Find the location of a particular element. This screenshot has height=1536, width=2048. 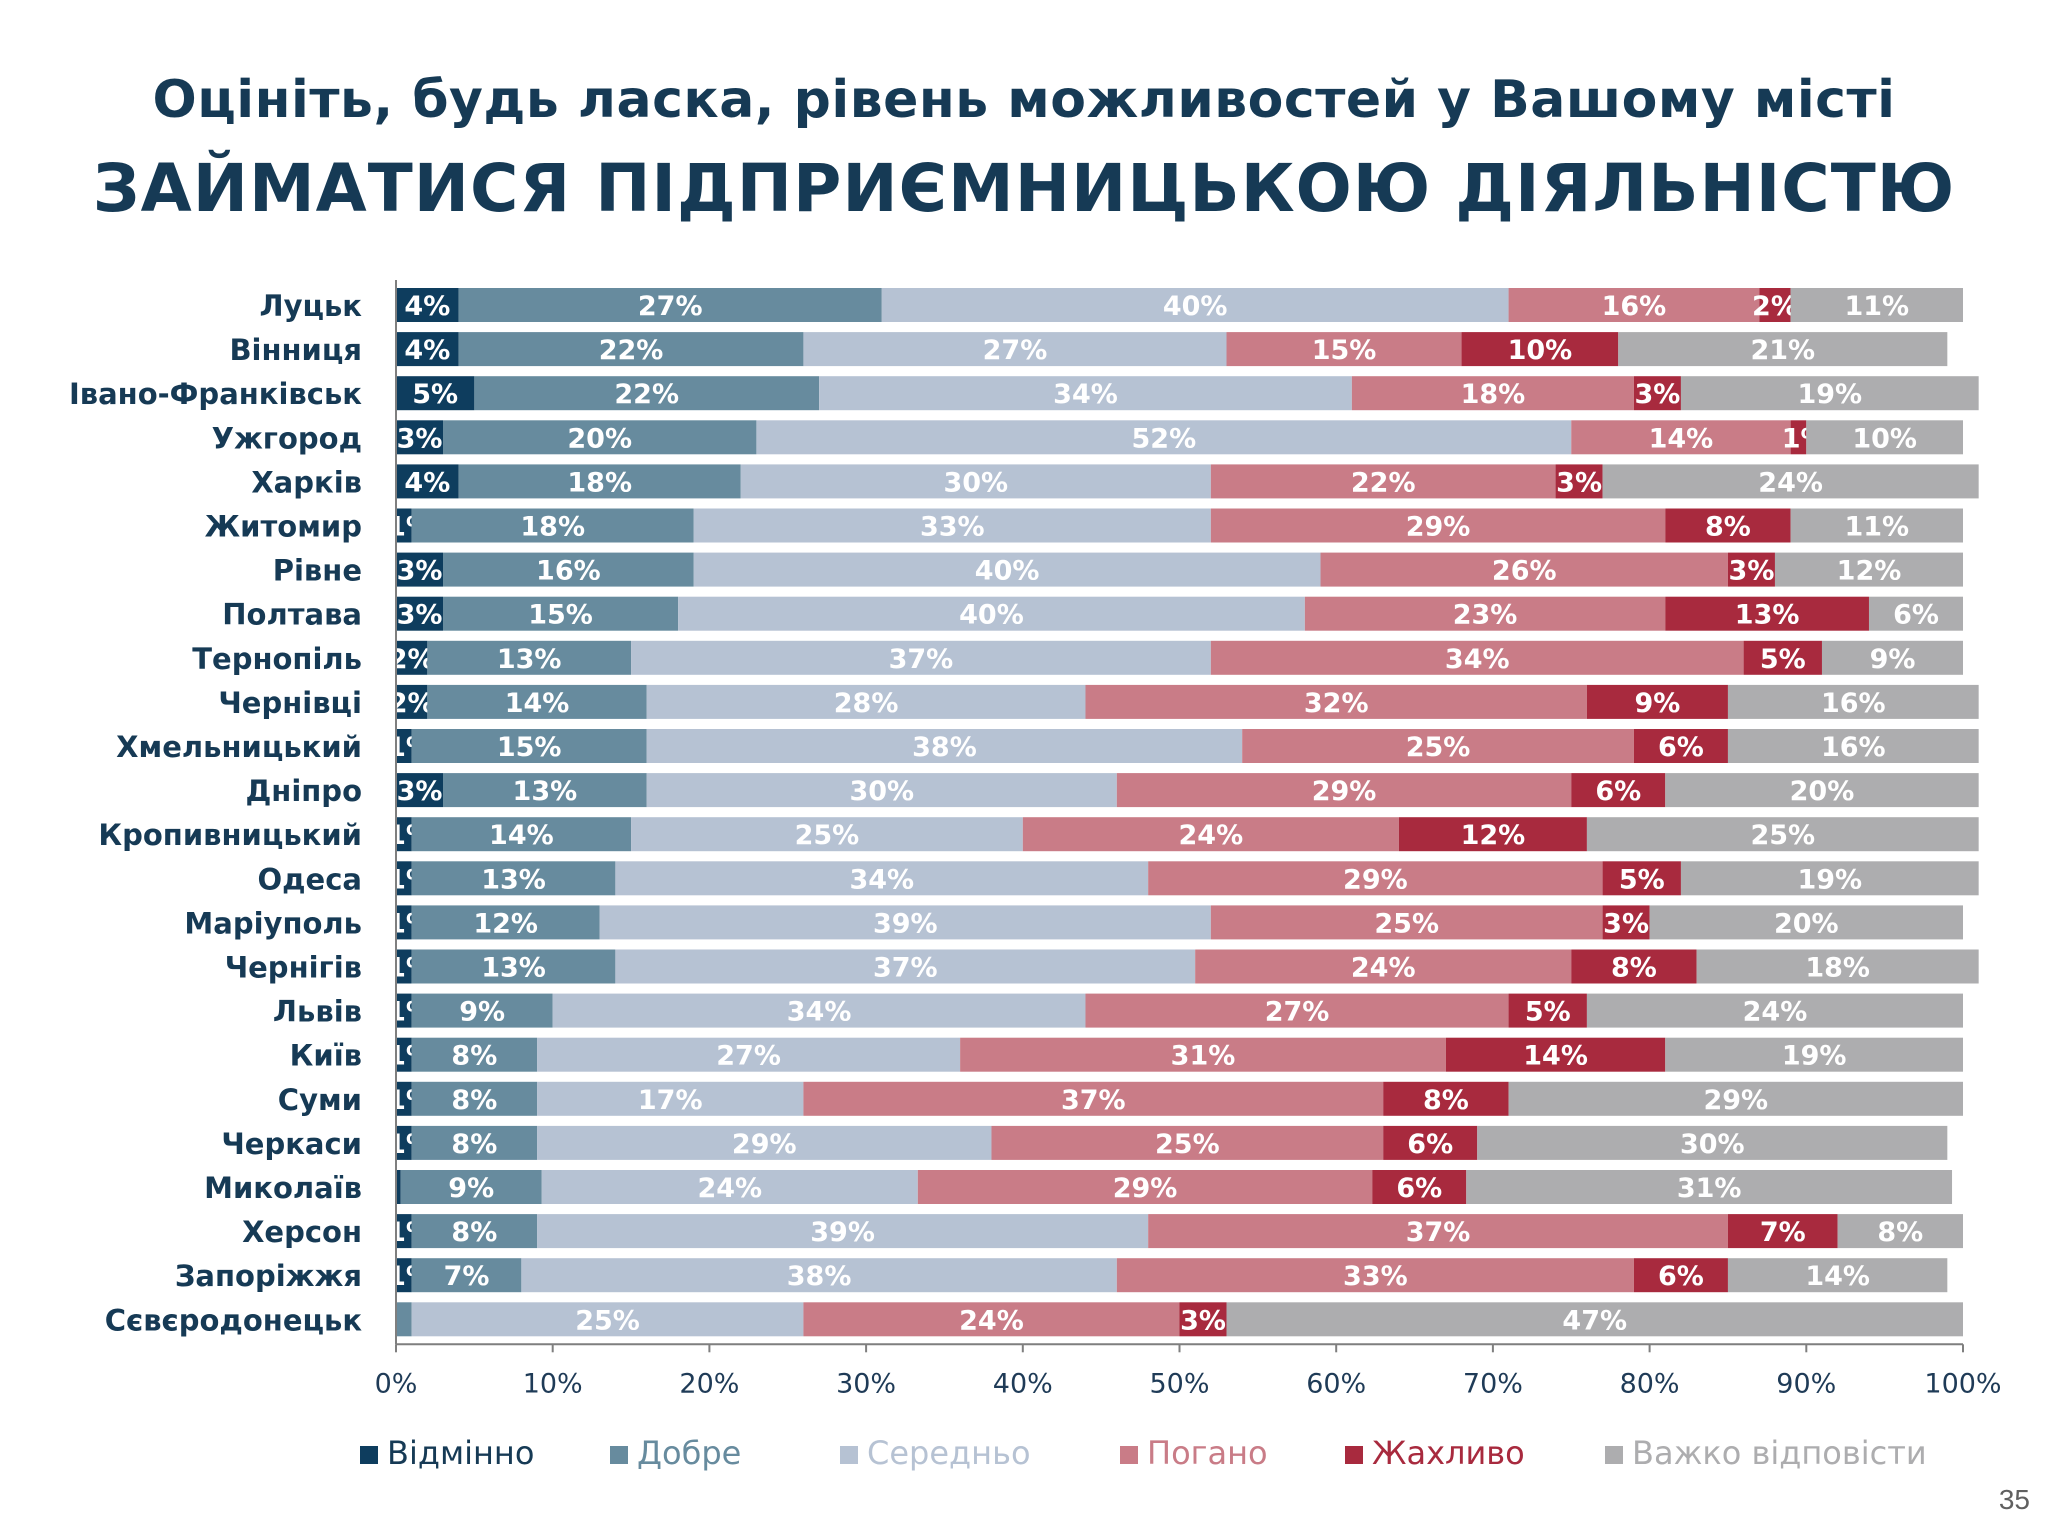

data-label: 2% is located at coordinates (1775, 306).